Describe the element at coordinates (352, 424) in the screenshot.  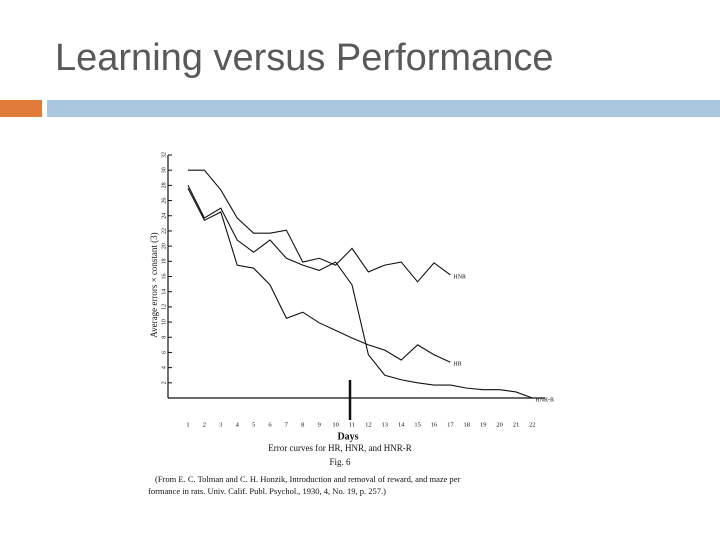
I see `x-tick-label: 11` at that location.